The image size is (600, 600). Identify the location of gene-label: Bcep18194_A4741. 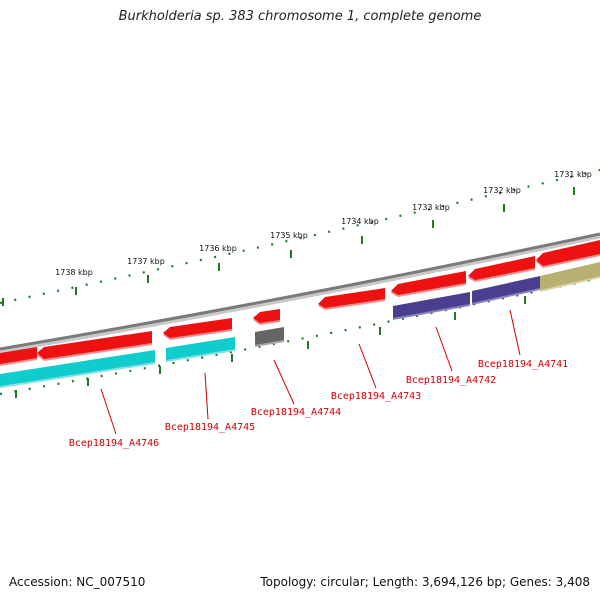
(523, 364).